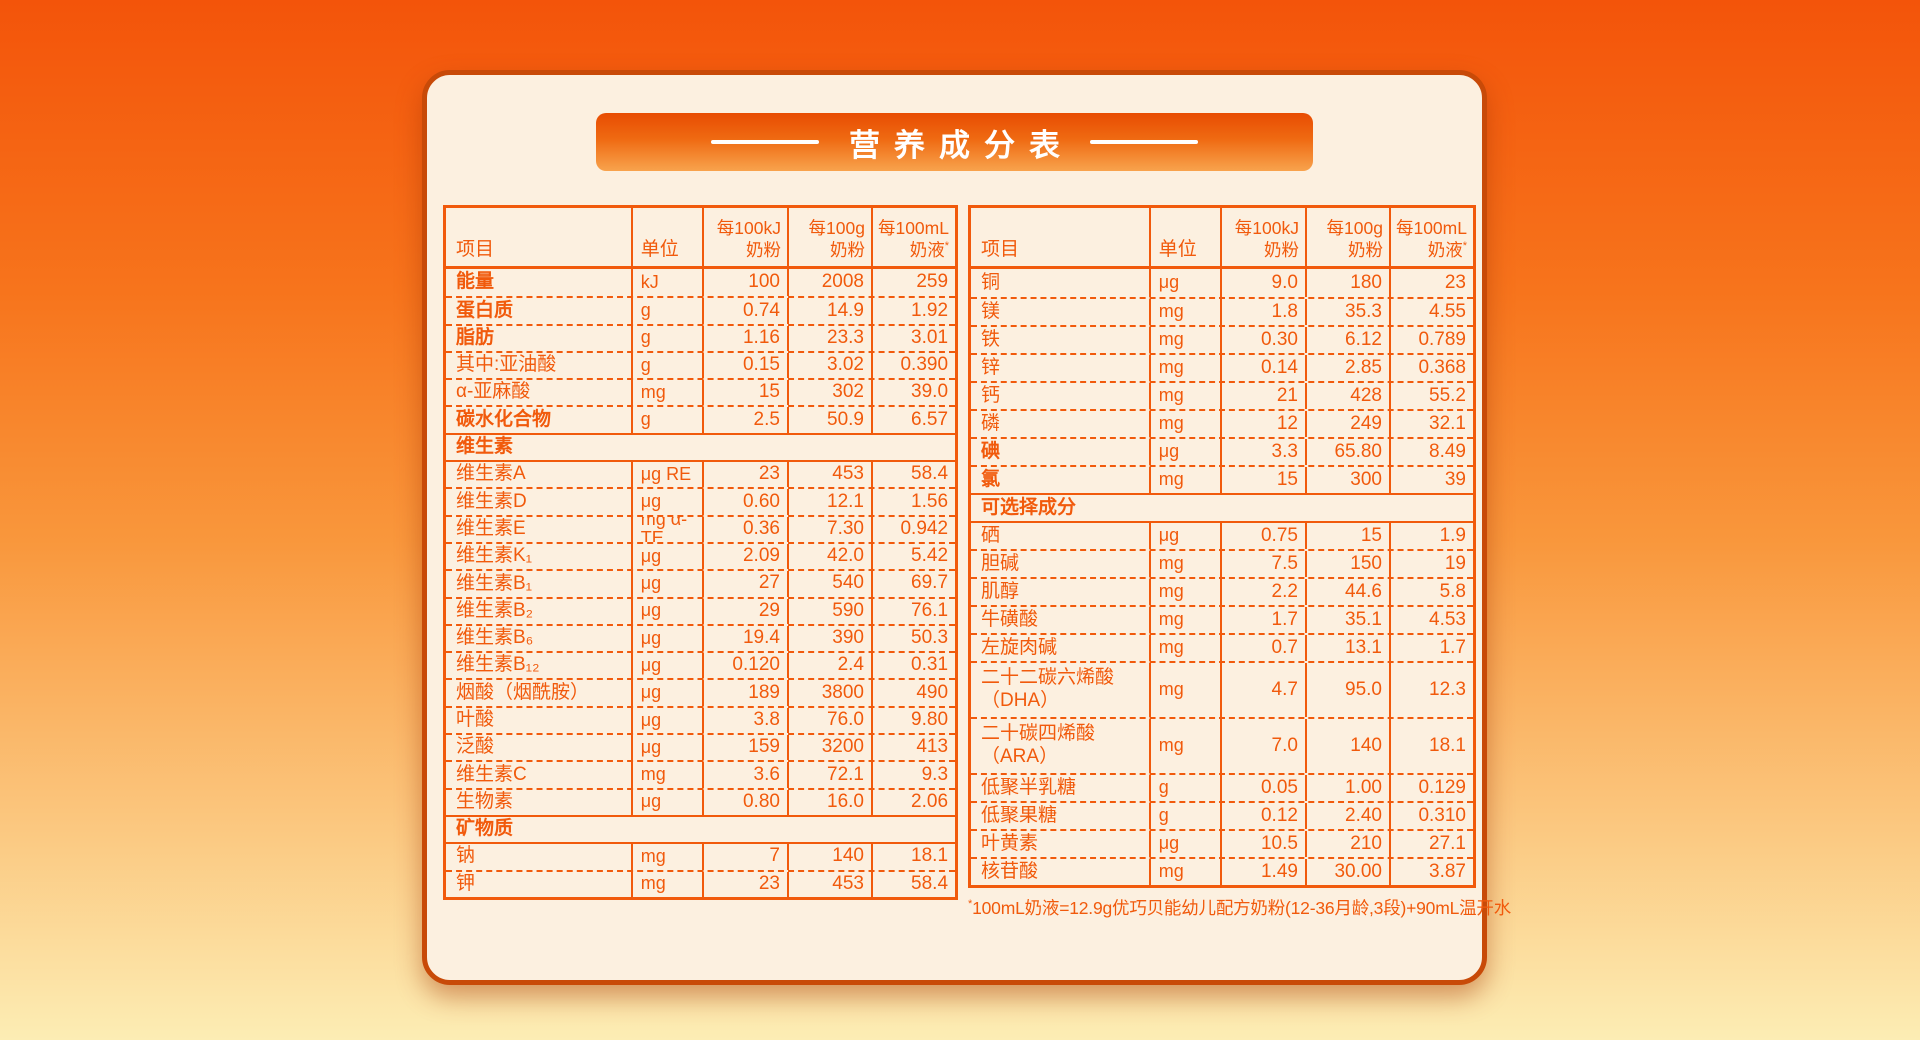  I want to click on value-per100g: 44.6, so click(1346, 592).